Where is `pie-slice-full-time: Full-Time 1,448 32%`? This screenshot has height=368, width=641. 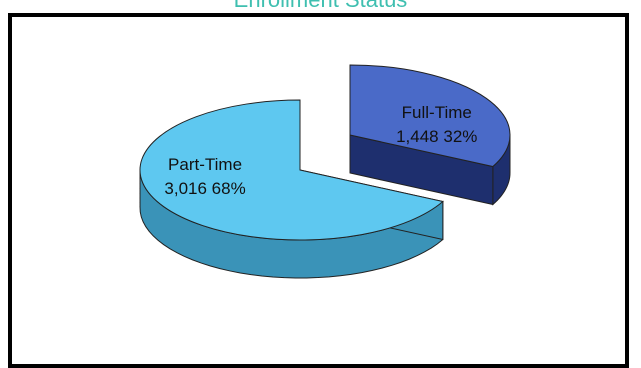 pie-slice-full-time: Full-Time 1,448 32% is located at coordinates (430, 135).